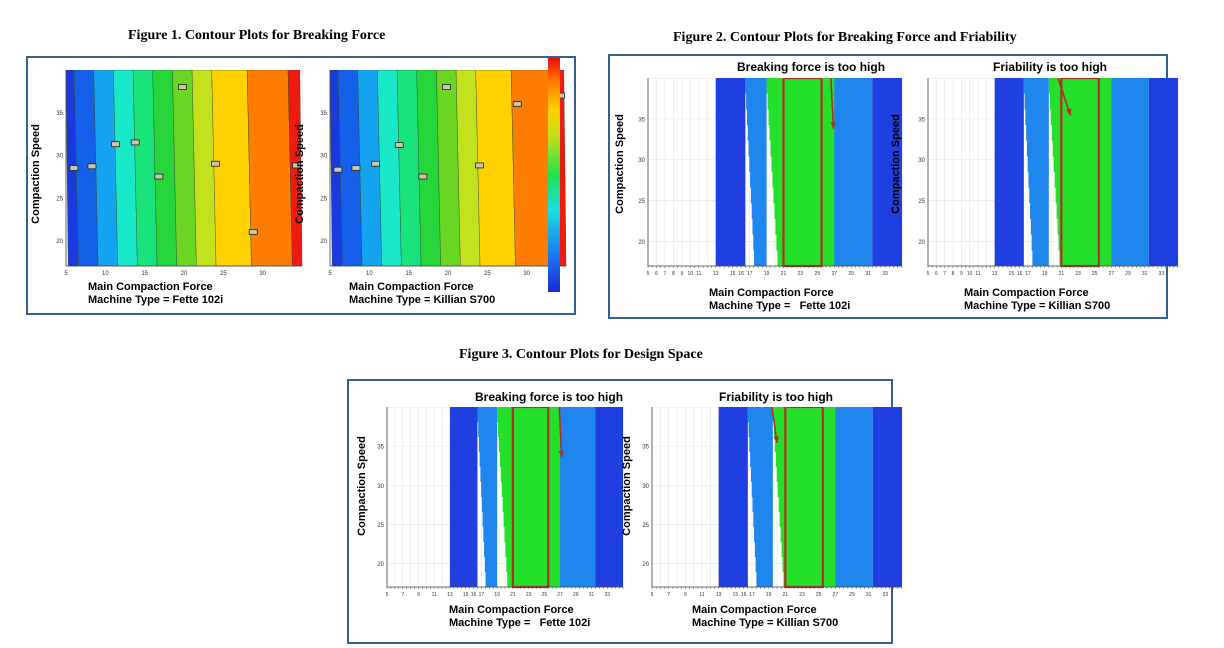 This screenshot has height=648, width=1224. I want to click on figure-3-left-plot: 20 25 30 35 5 7 9 11 13 15 16 17 19 21 23 25 27 29 31 33, so click(499, 506).